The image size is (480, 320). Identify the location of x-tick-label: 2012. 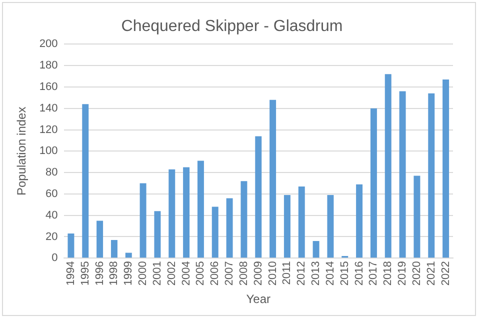
(302, 273).